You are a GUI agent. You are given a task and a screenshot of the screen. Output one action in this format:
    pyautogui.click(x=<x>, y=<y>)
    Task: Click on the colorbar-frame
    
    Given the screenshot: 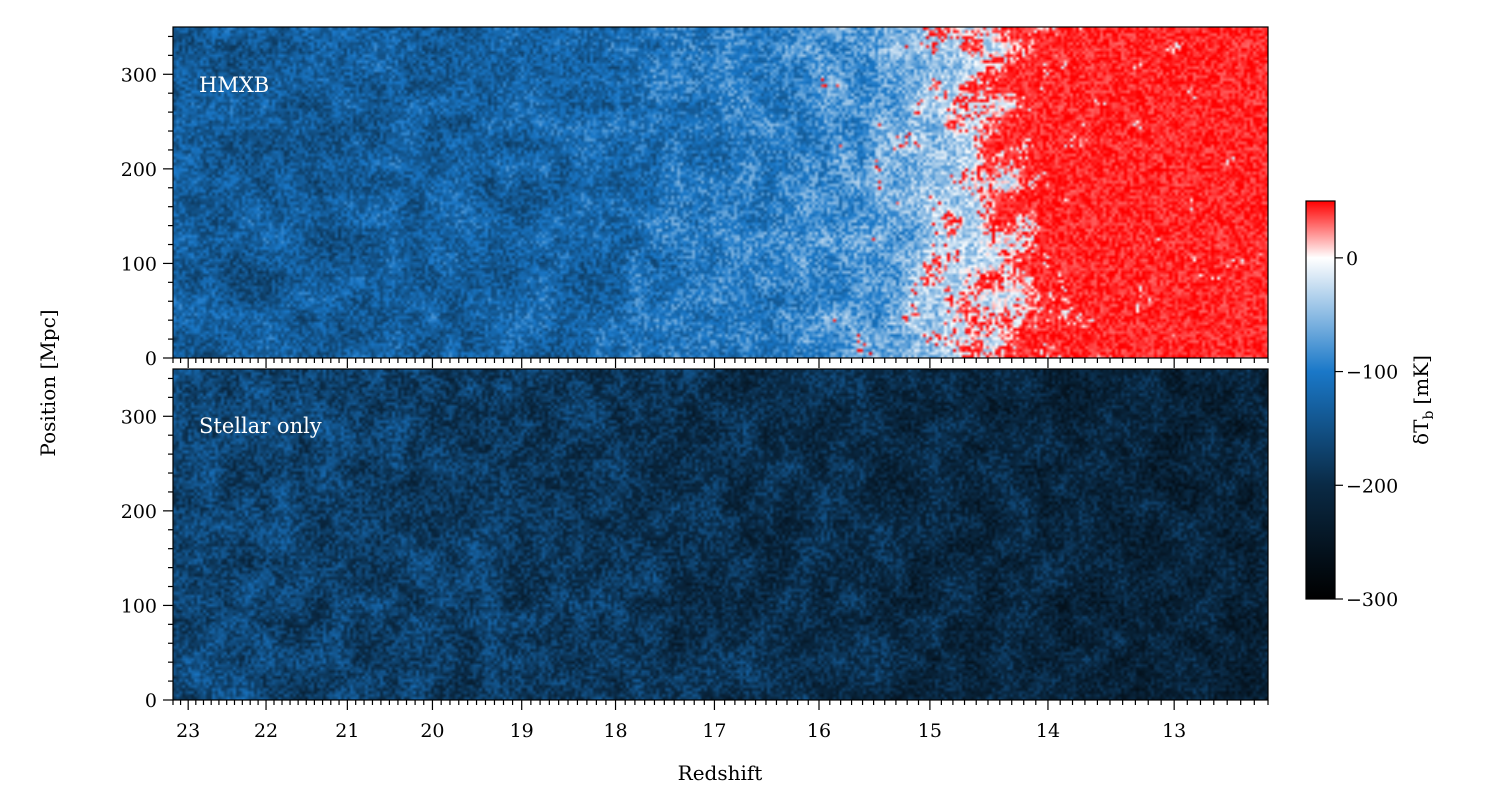 What is the action you would take?
    pyautogui.click(x=1320, y=400)
    